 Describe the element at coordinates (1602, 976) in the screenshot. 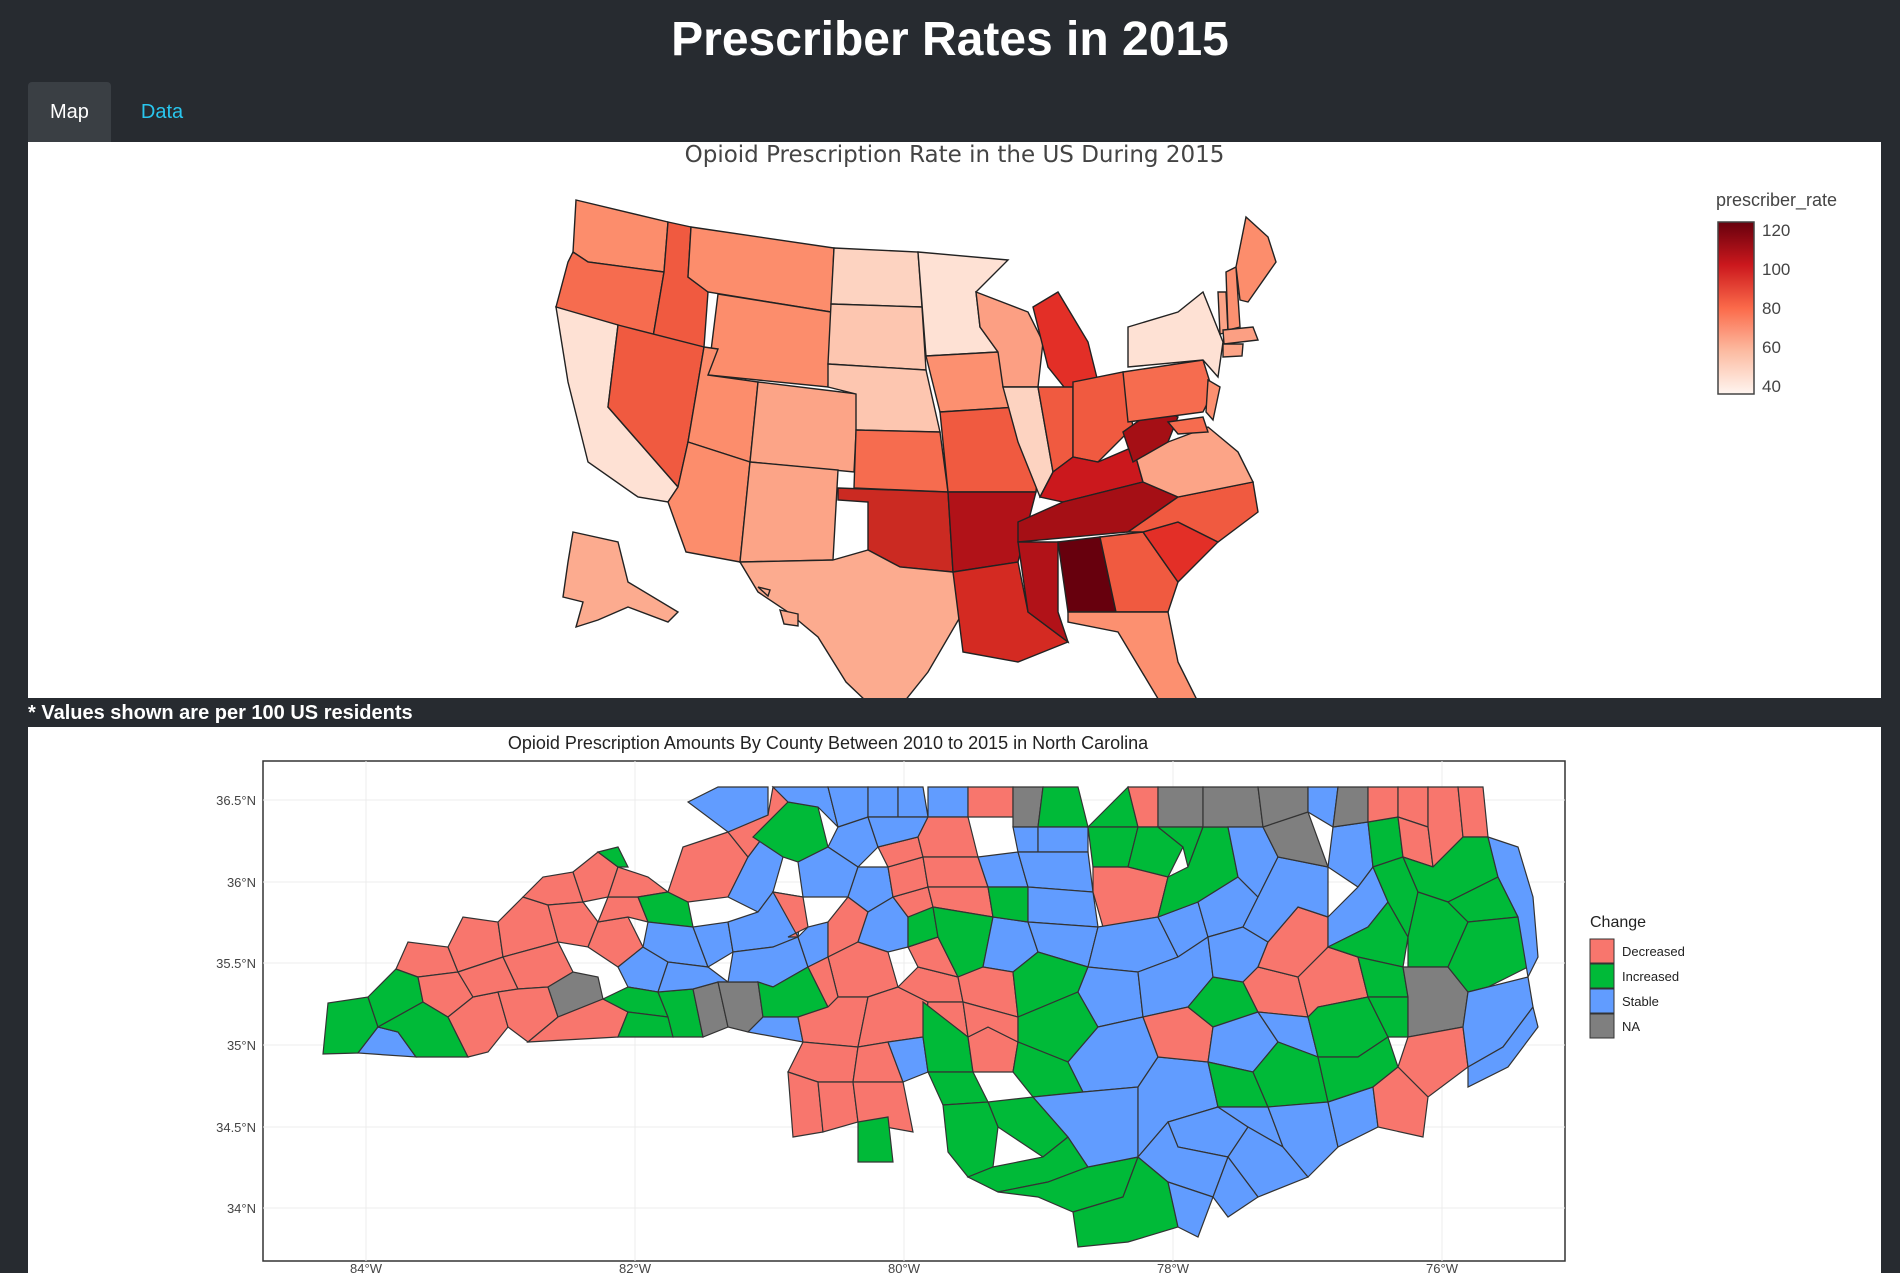

I see `legend-swatch-increased` at that location.